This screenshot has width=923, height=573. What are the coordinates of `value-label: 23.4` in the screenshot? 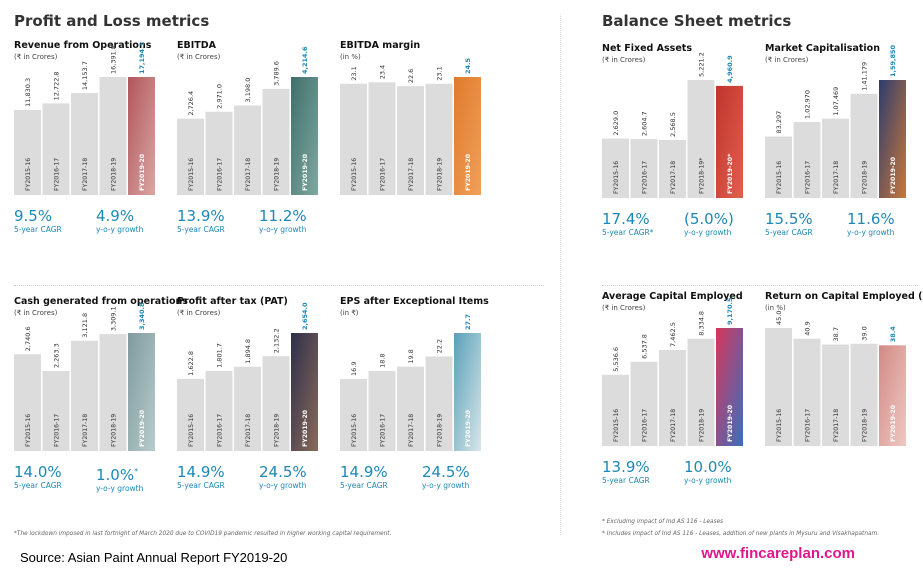 It's located at (383, 72).